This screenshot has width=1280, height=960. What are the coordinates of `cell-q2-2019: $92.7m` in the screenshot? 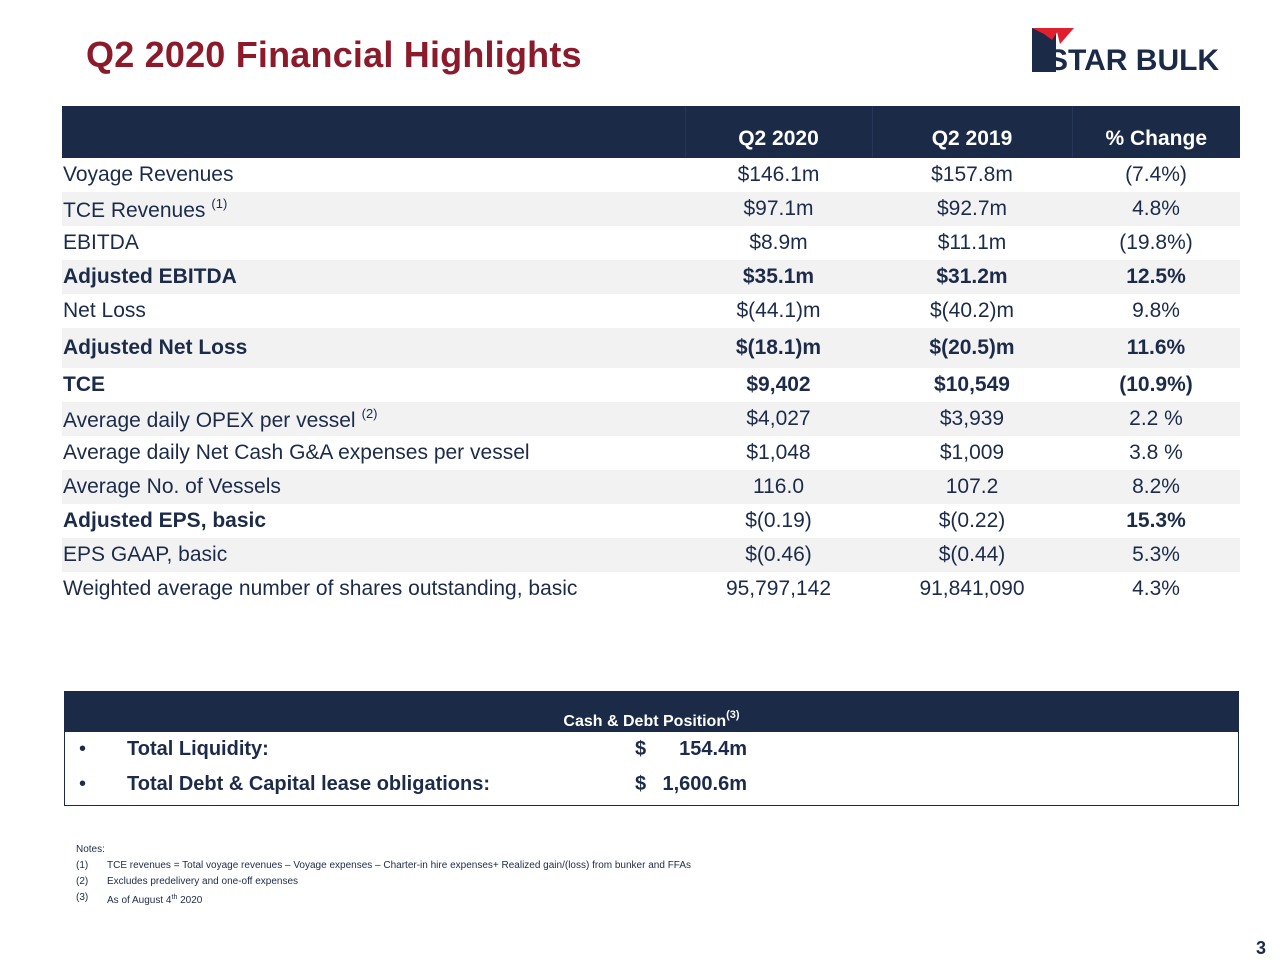 It's located at (972, 209).